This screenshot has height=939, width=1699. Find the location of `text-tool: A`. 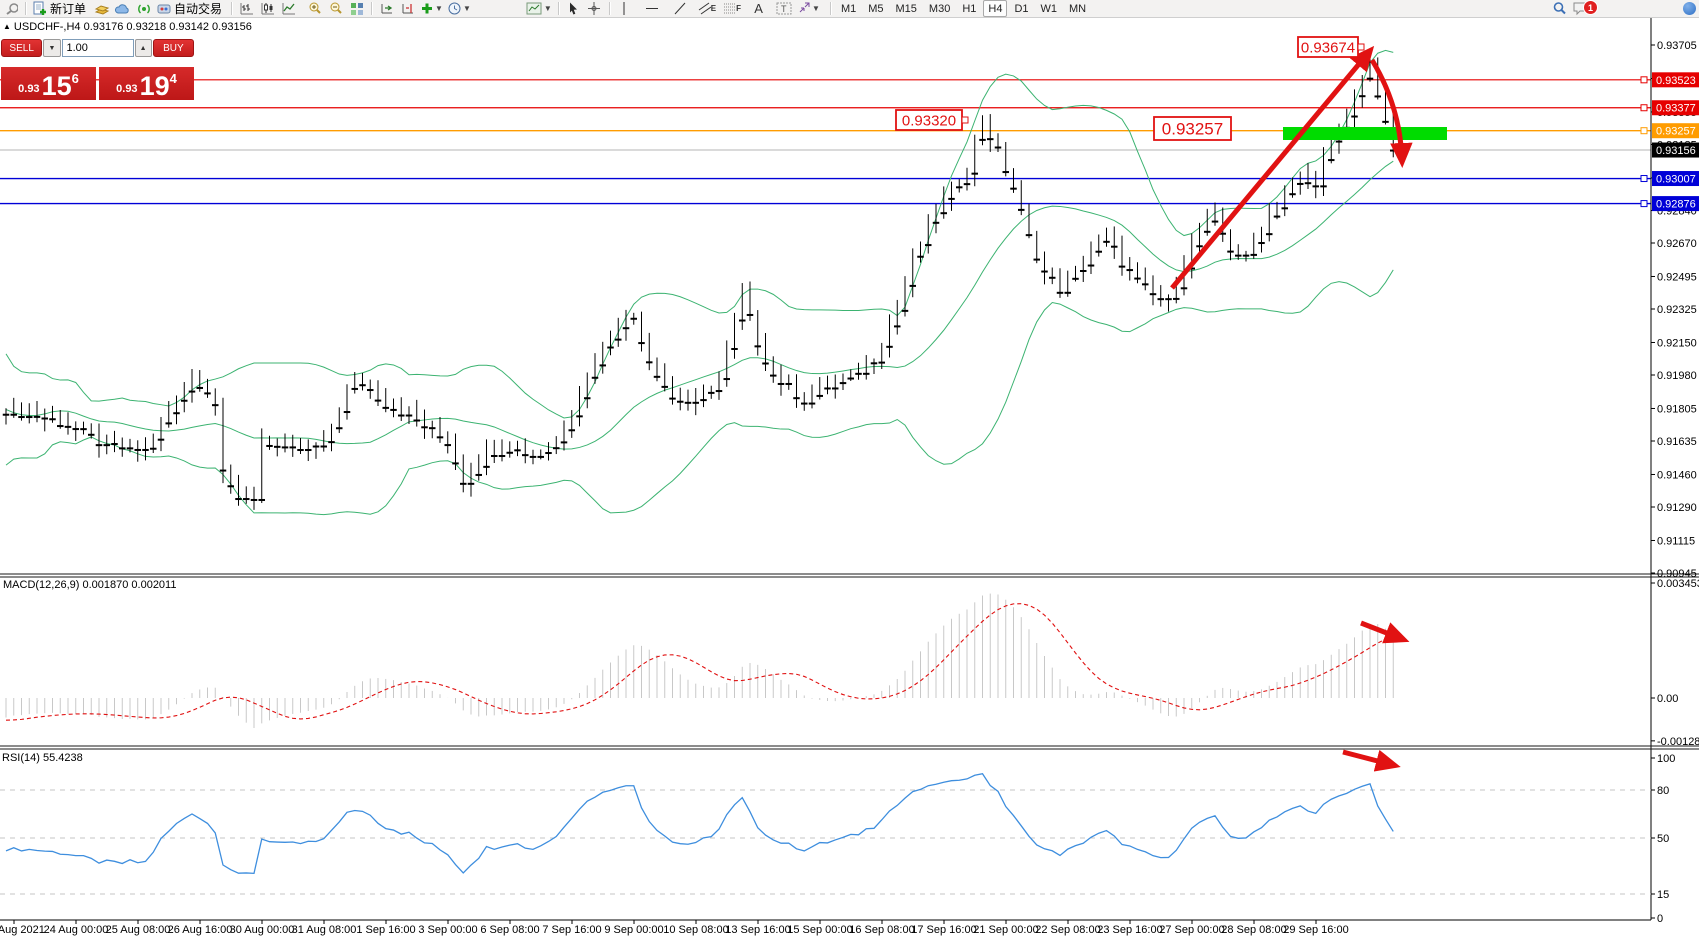

text-tool: A is located at coordinates (758, 8).